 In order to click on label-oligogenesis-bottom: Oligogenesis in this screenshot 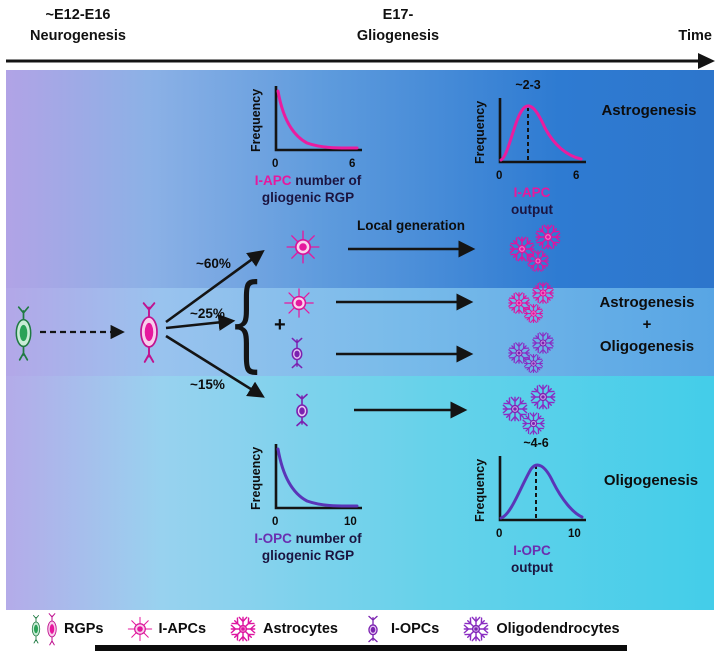, I will do `click(651, 480)`.